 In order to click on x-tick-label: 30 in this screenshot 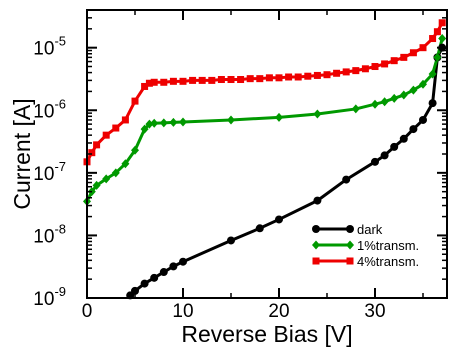, I will do `click(374, 311)`.